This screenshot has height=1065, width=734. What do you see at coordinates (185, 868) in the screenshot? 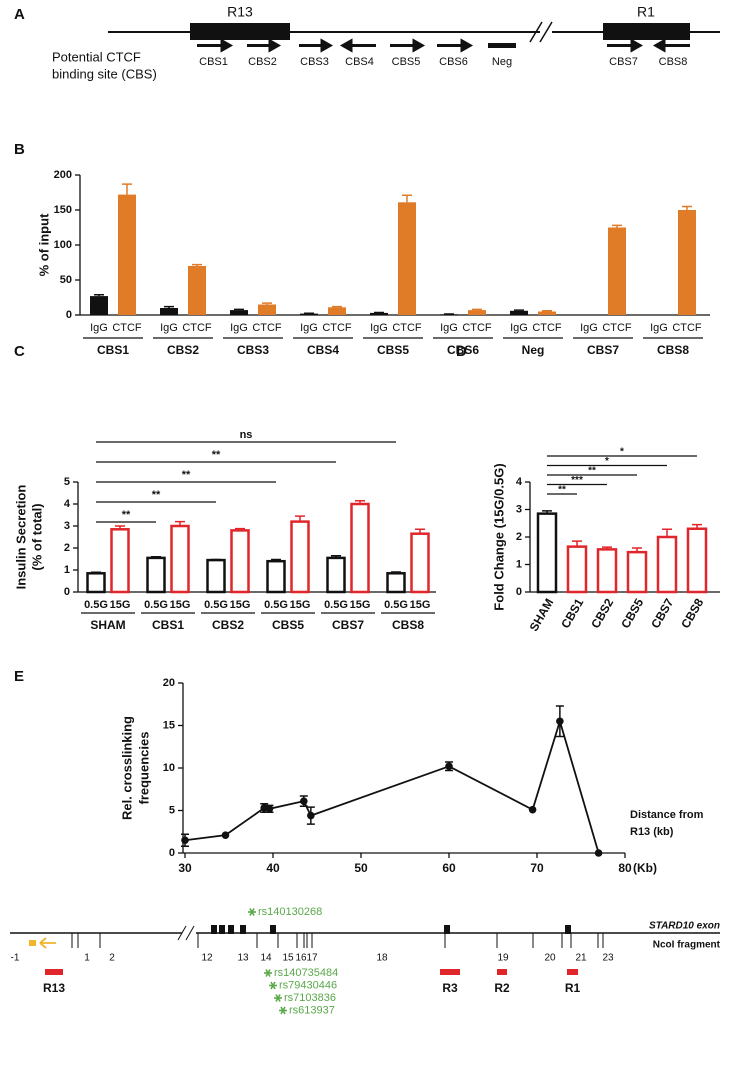
I see `x-tick-label: 30` at bounding box center [185, 868].